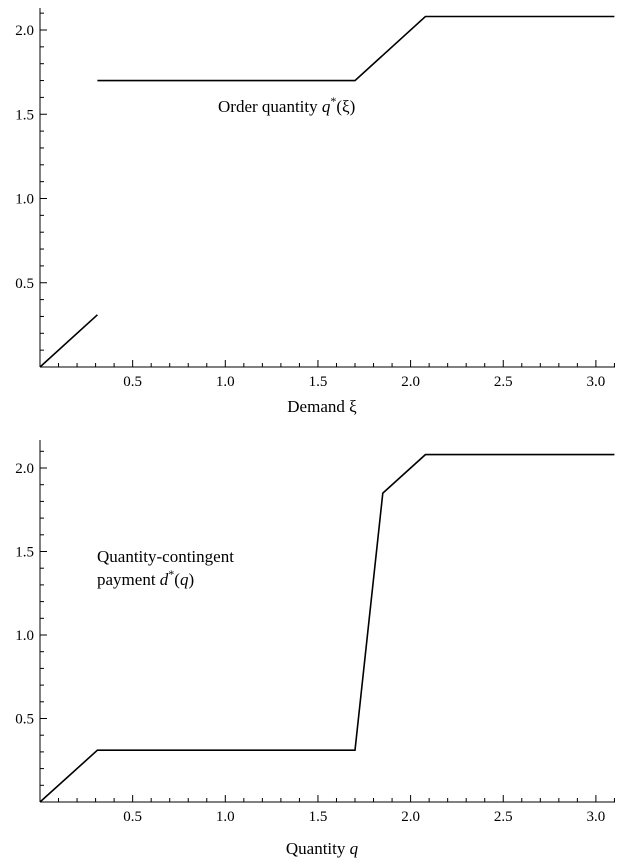 The image size is (618, 860). I want to click on x-axis-title: Demand ξ, so click(322, 406).